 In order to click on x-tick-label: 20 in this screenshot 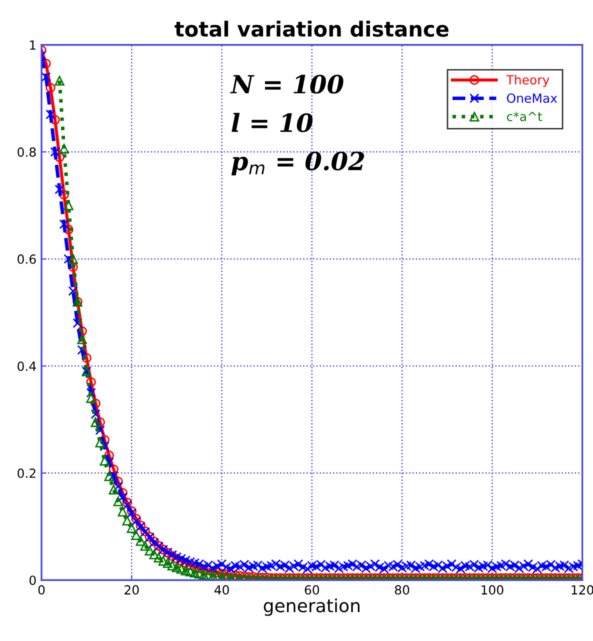, I will do `click(131, 590)`.